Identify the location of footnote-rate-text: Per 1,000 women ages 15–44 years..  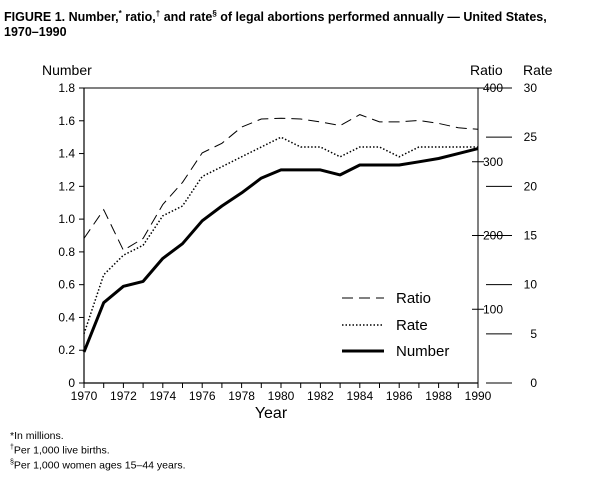
(99, 465).